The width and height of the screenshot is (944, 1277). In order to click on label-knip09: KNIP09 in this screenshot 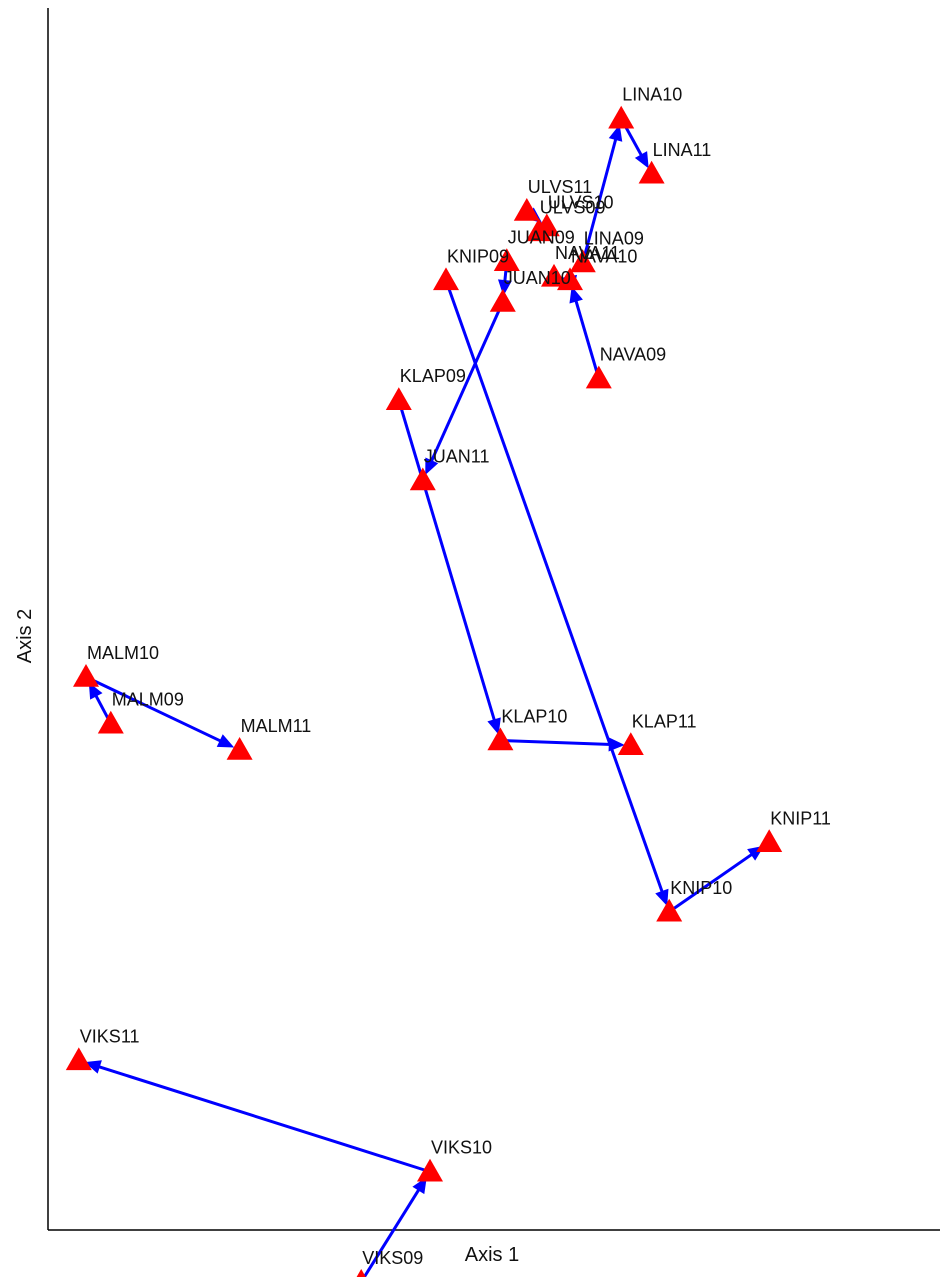, I will do `click(478, 256)`.